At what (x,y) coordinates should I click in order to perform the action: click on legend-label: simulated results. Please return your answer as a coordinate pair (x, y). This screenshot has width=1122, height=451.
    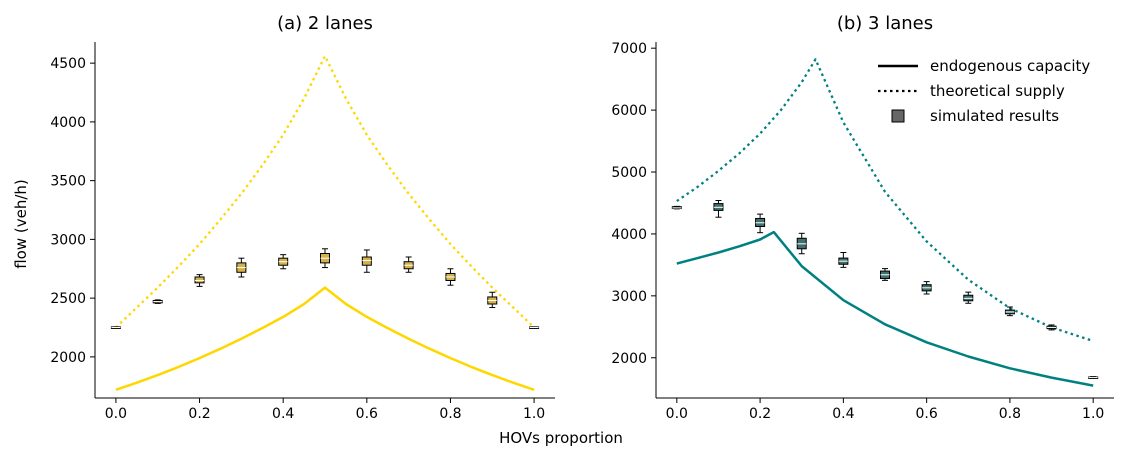
    Looking at the image, I should click on (994, 116).